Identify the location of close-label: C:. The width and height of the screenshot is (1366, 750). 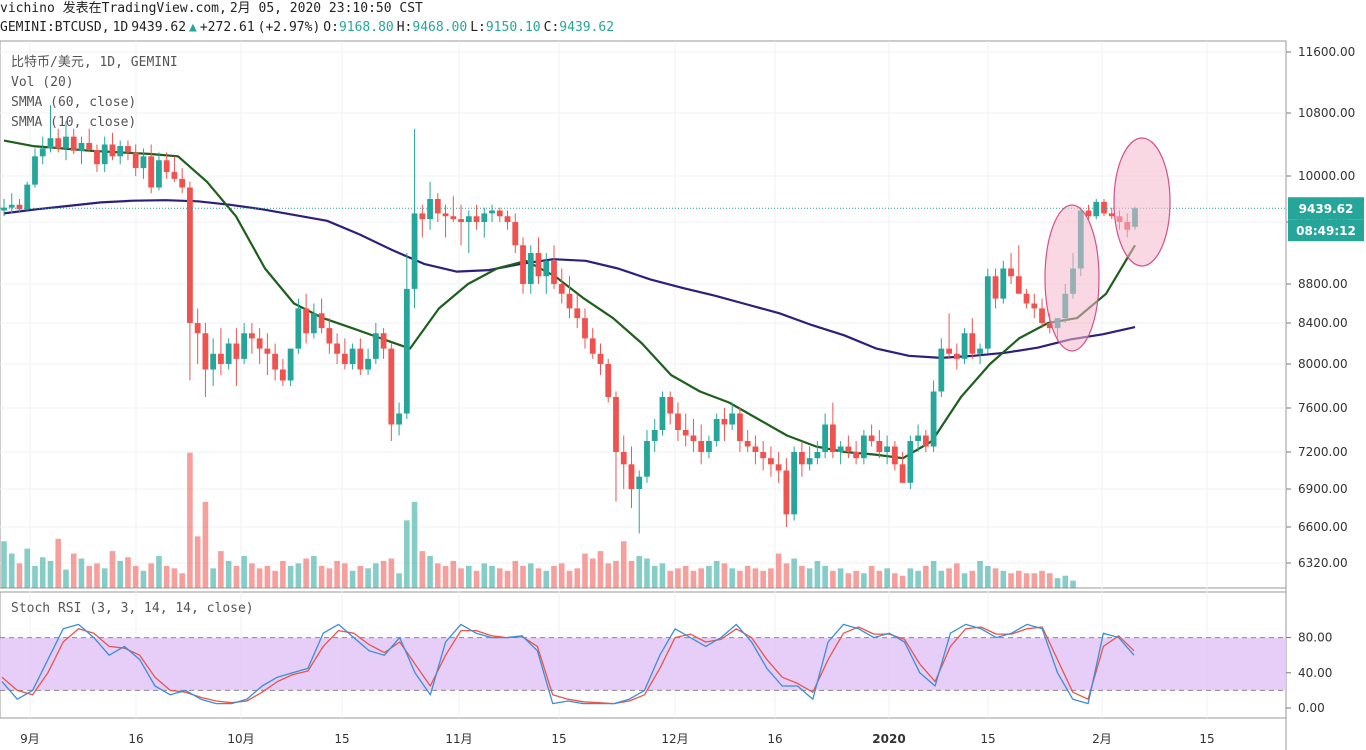
(551, 27).